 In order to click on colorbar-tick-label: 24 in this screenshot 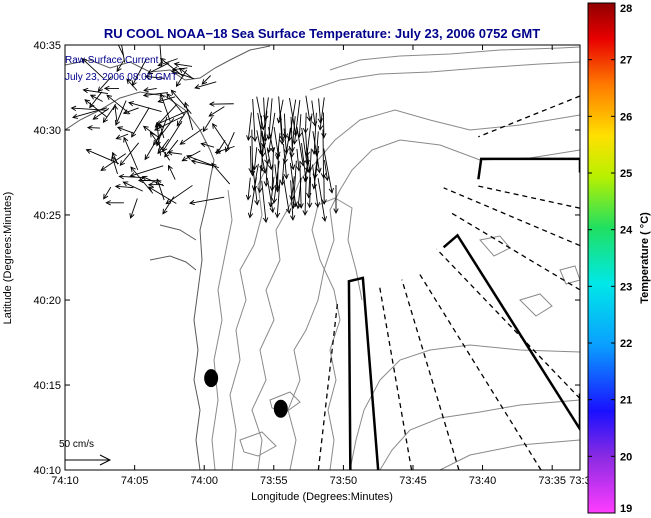, I will do `click(626, 231)`.